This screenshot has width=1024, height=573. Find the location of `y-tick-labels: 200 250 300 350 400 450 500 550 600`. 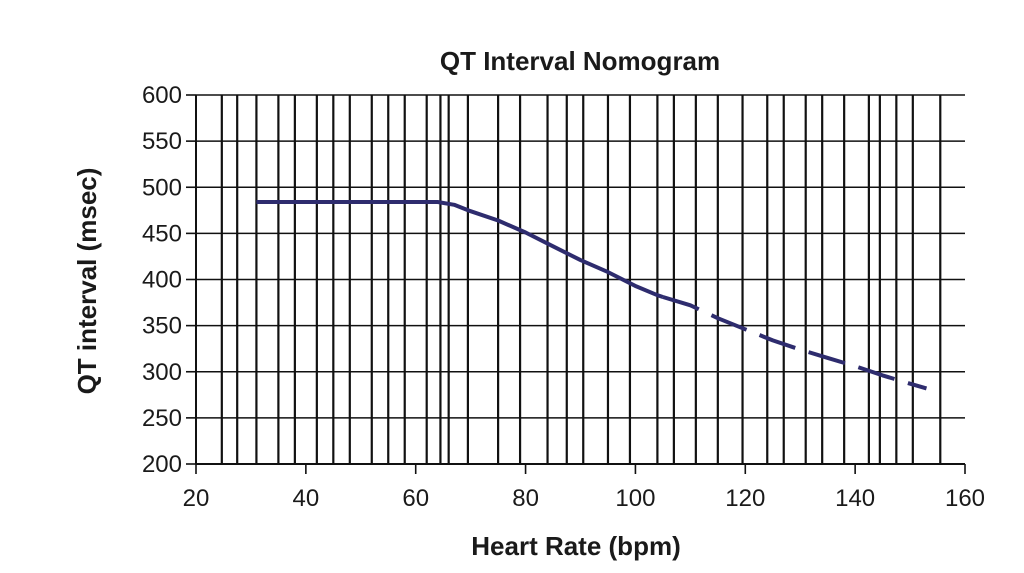

y-tick-labels: 200 250 300 350 400 450 500 550 600 is located at coordinates (169, 280).